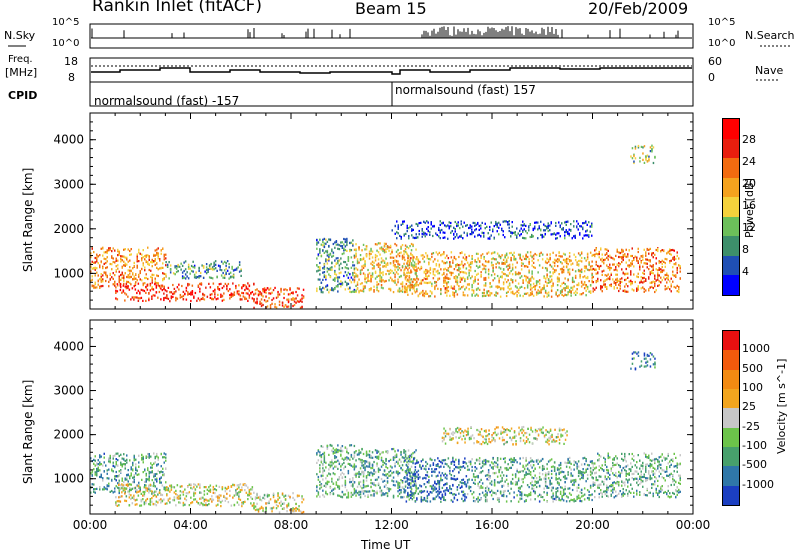 The height and width of the screenshot is (554, 800). Describe the element at coordinates (68, 140) in the screenshot. I see `y-tick-label: 4000` at that location.